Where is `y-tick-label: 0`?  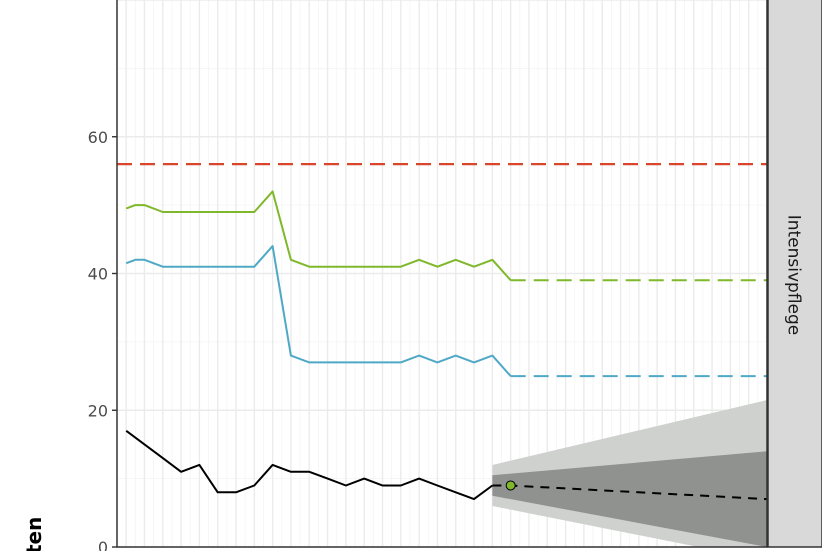
y-tick-label: 0 is located at coordinates (103, 544).